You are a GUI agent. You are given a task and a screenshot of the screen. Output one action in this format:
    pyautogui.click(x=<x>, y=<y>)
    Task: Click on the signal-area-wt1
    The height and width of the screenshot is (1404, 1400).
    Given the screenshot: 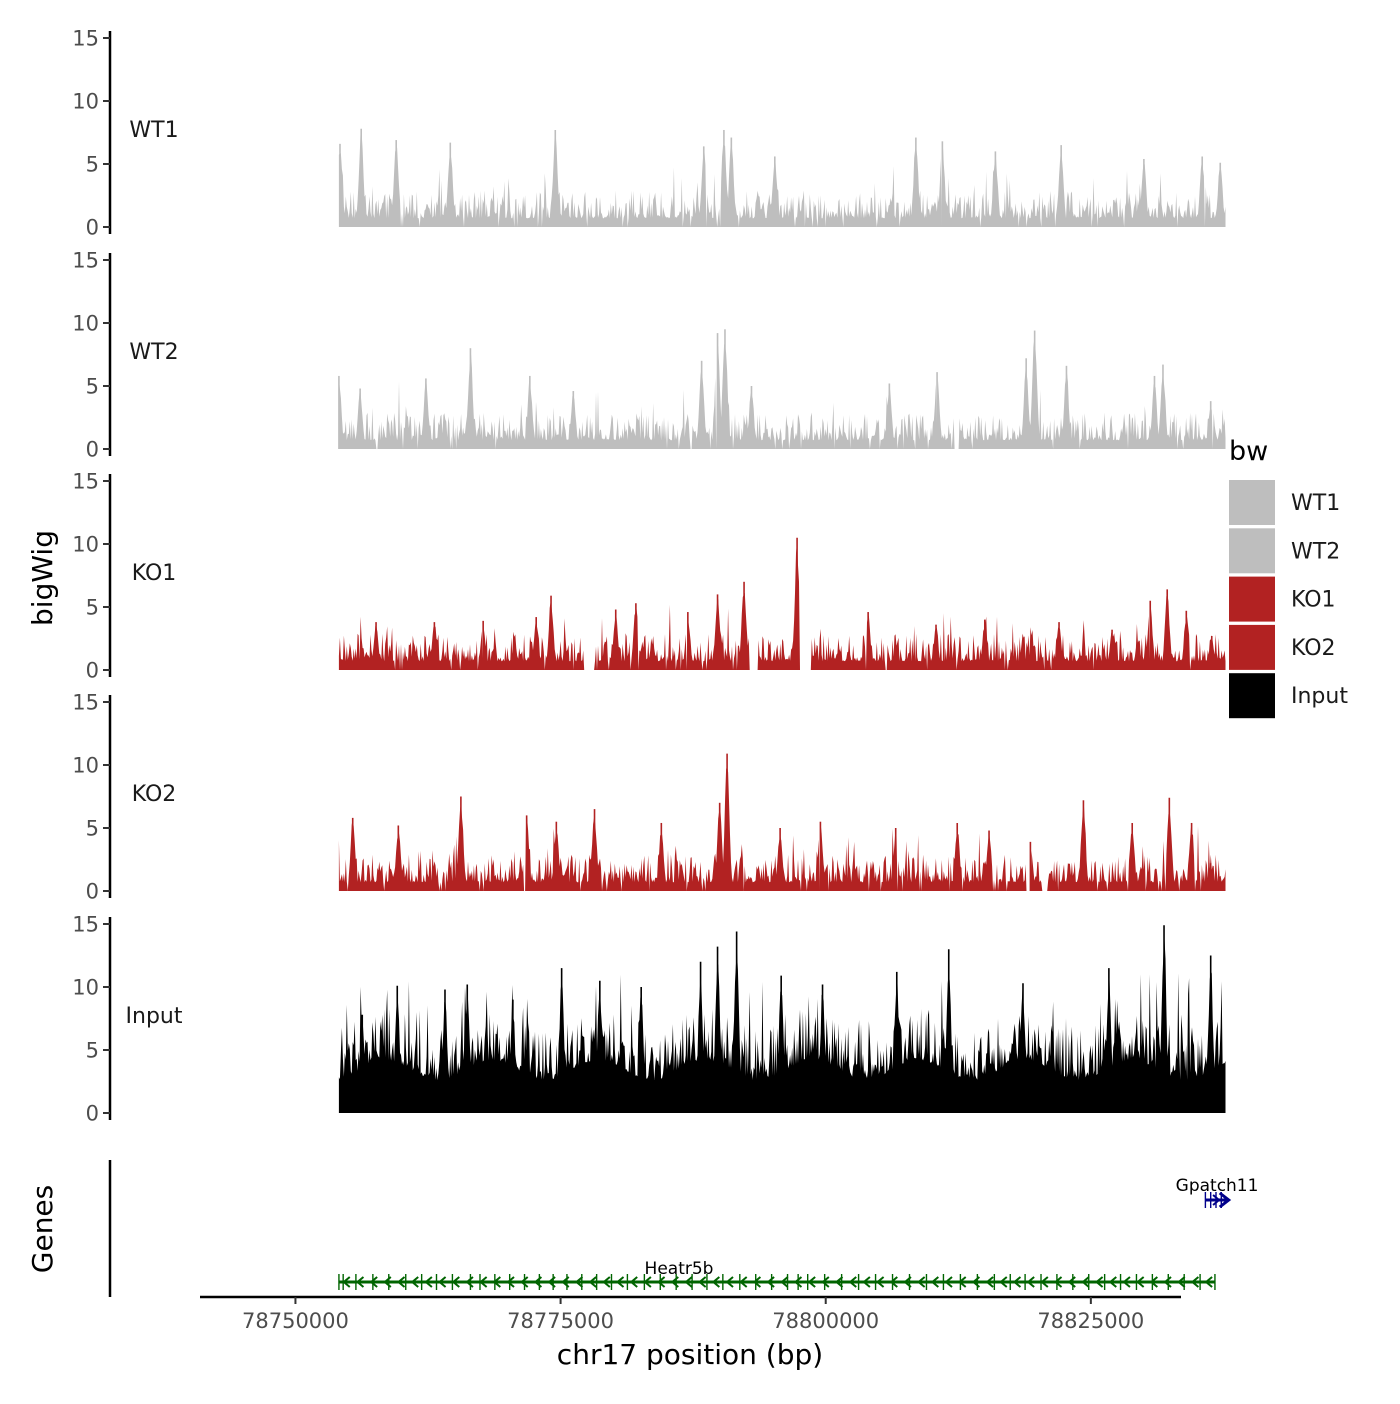 What is the action you would take?
    pyautogui.click(x=782, y=179)
    